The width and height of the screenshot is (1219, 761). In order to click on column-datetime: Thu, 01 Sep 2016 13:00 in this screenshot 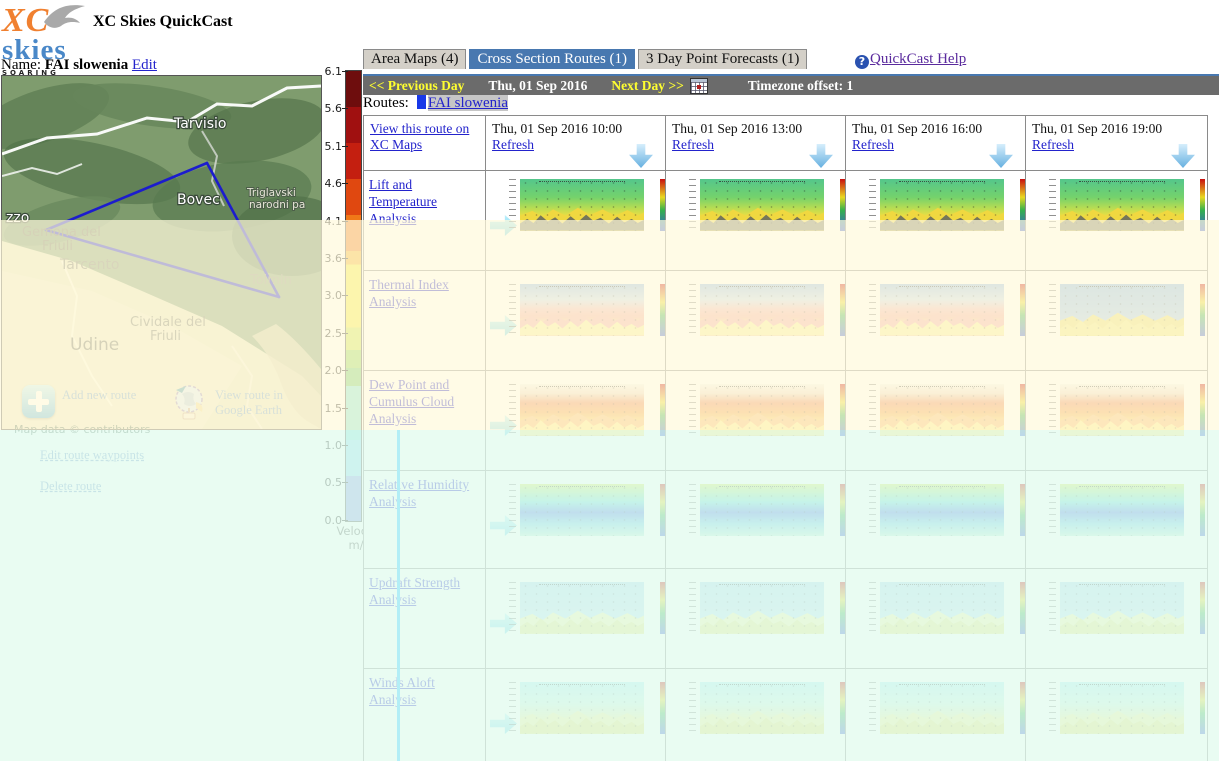, I will do `click(737, 128)`.